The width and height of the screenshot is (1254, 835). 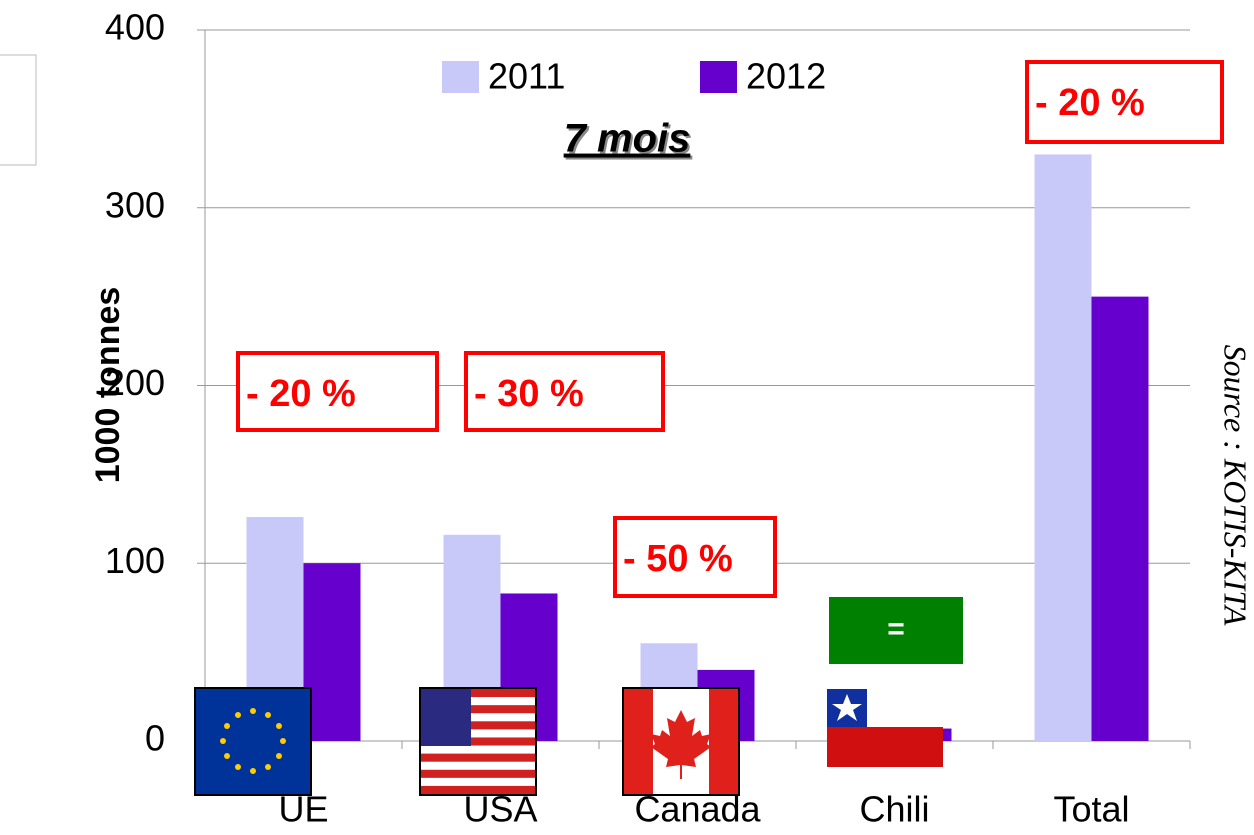 I want to click on subtitle: 7 mois, so click(x=627, y=139).